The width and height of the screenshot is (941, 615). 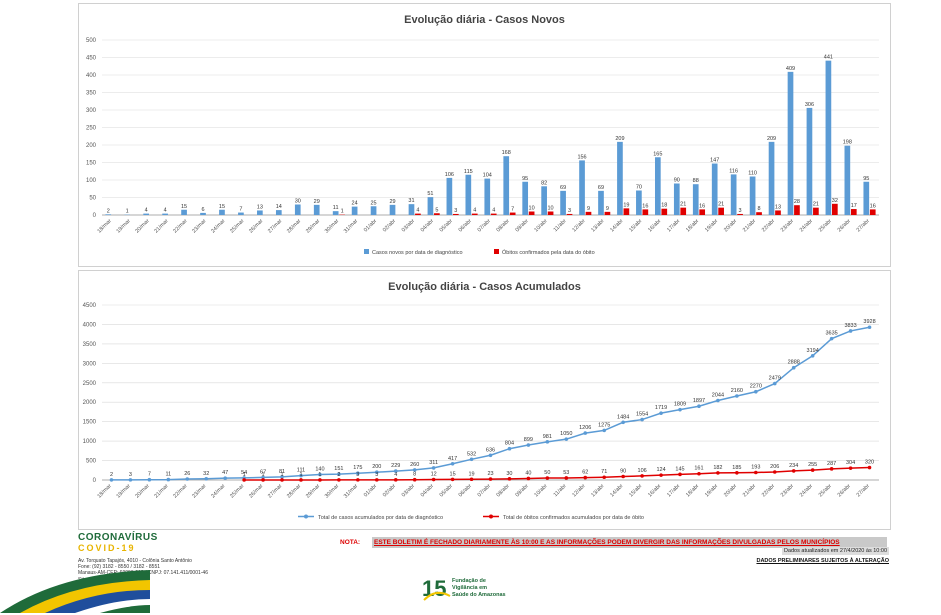 What do you see at coordinates (342, 212) in the screenshot?
I see `bar-deaths-label: 1` at bounding box center [342, 212].